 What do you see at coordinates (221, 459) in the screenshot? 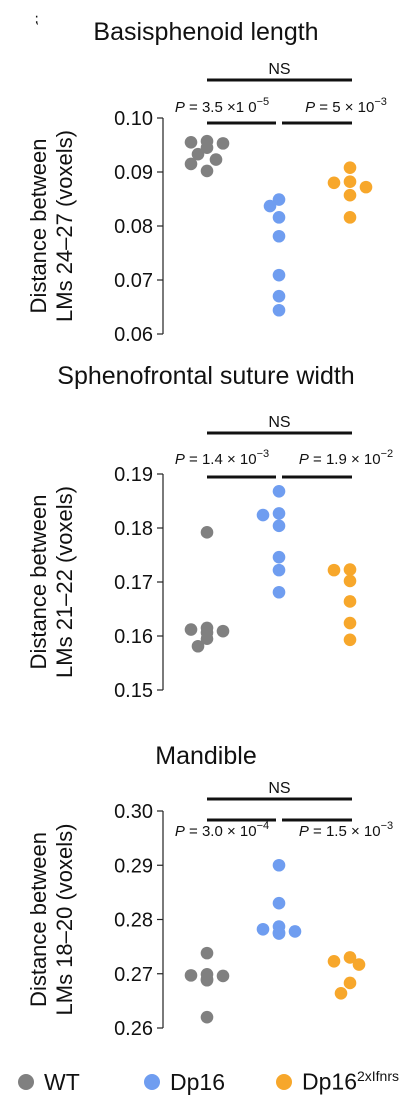
I see `comparison-label-wt-dp16-eq: = 1.4 × 10` at bounding box center [221, 459].